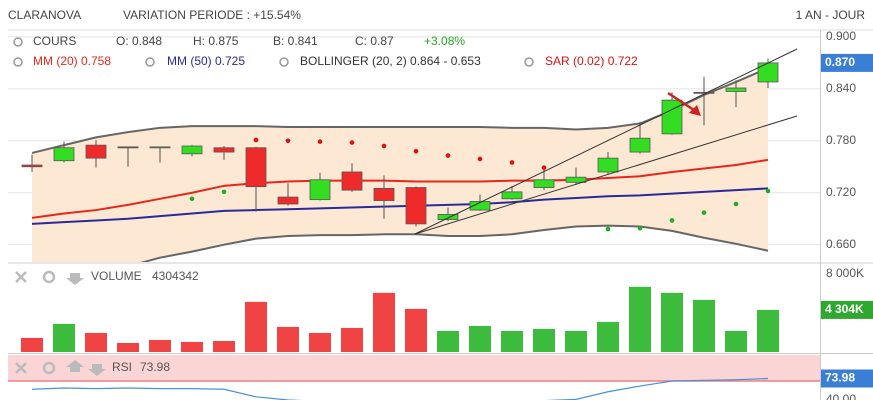 This screenshot has width=873, height=400. Describe the element at coordinates (844, 309) in the screenshot. I see `price-tag-label: 4 304K` at that location.